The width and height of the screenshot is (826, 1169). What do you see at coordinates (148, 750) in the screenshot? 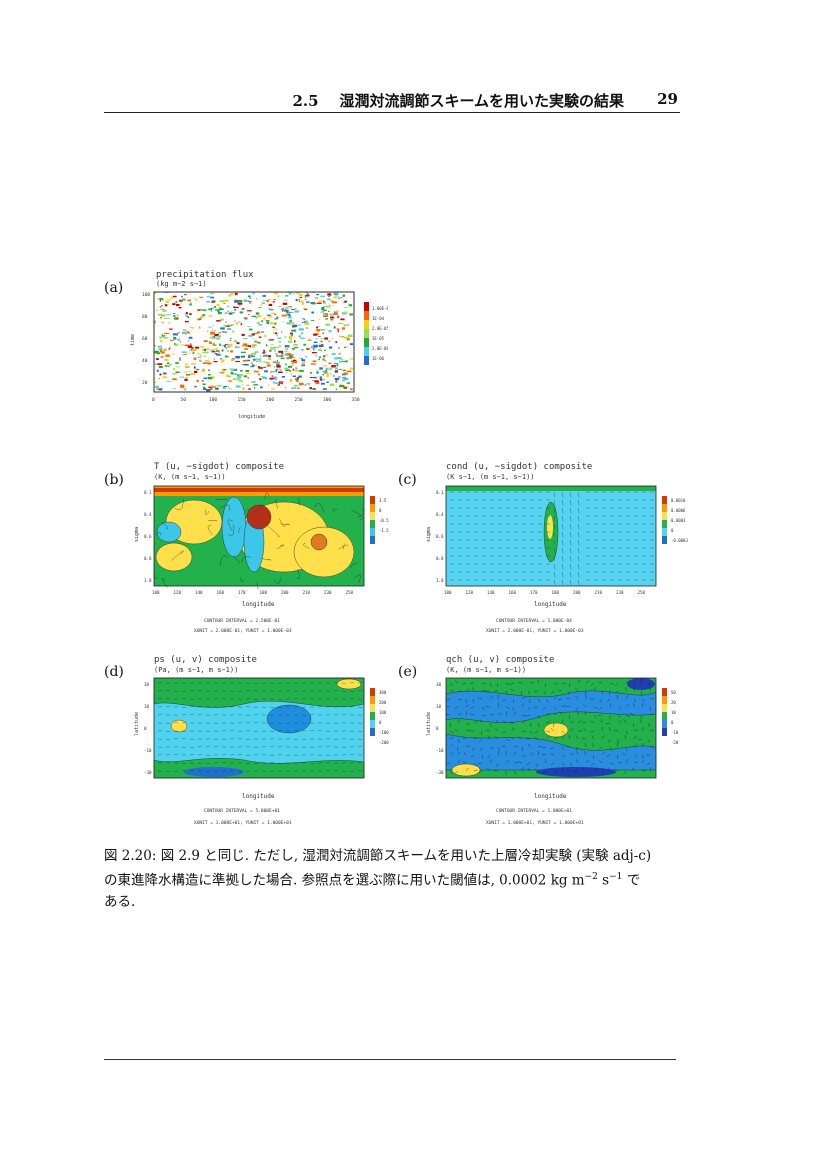
I see `panel-d-y-tick: -10` at bounding box center [148, 750].